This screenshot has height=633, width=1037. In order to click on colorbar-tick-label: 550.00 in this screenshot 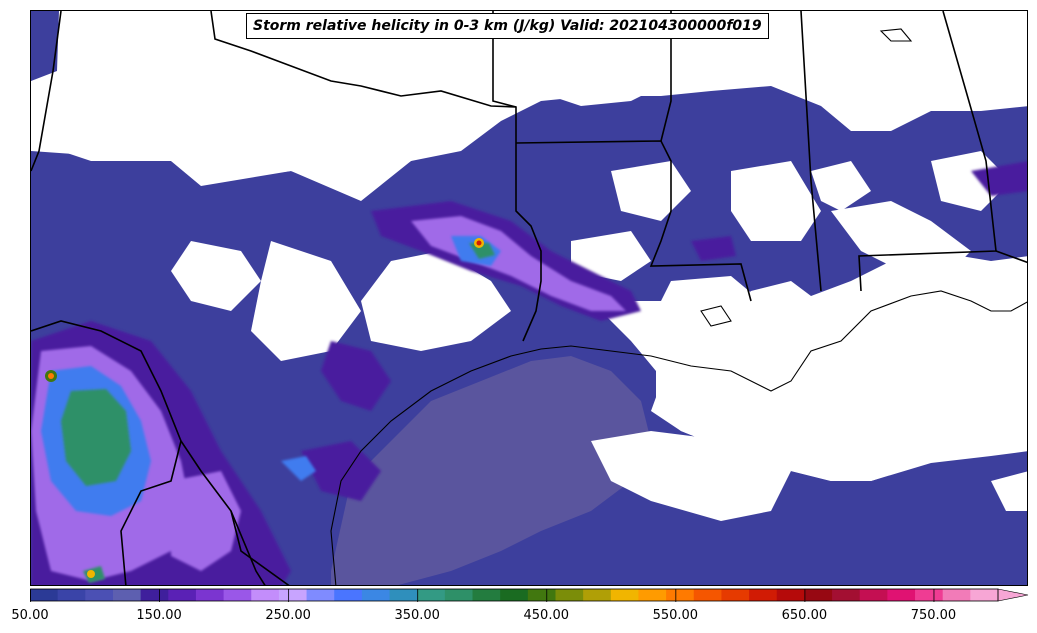, I will do `click(675, 615)`.